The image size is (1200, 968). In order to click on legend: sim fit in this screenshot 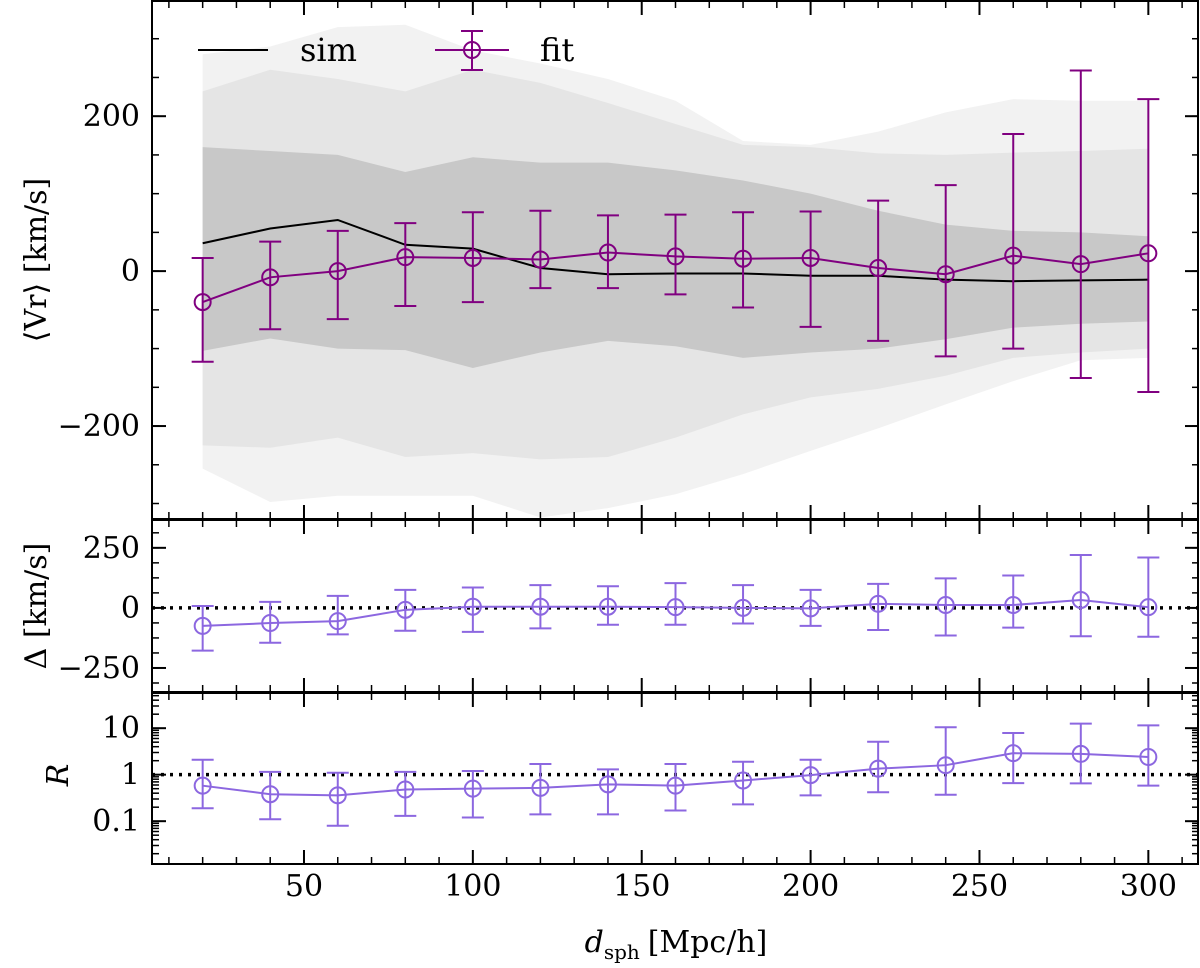, I will do `click(386, 50)`.